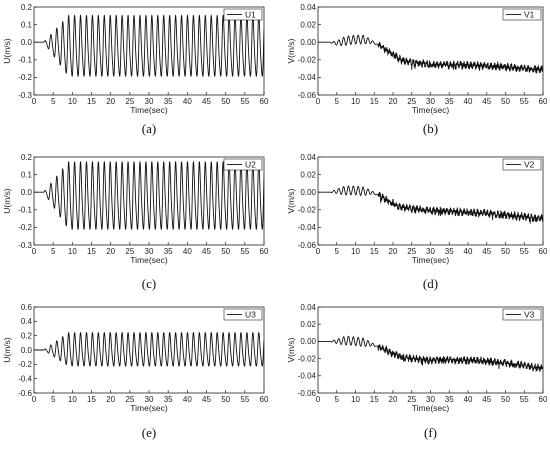 The image size is (550, 450). What do you see at coordinates (27, 192) in the screenshot?
I see `y-tick-label: 0.0` at bounding box center [27, 192].